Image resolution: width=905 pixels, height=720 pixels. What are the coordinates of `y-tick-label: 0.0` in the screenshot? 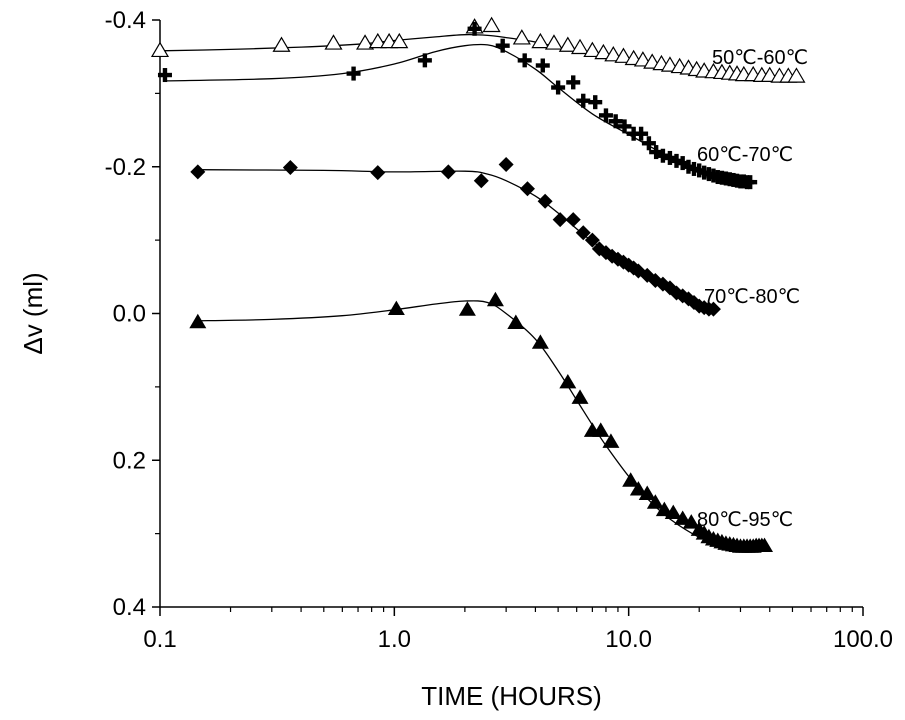 It's located at (129, 314).